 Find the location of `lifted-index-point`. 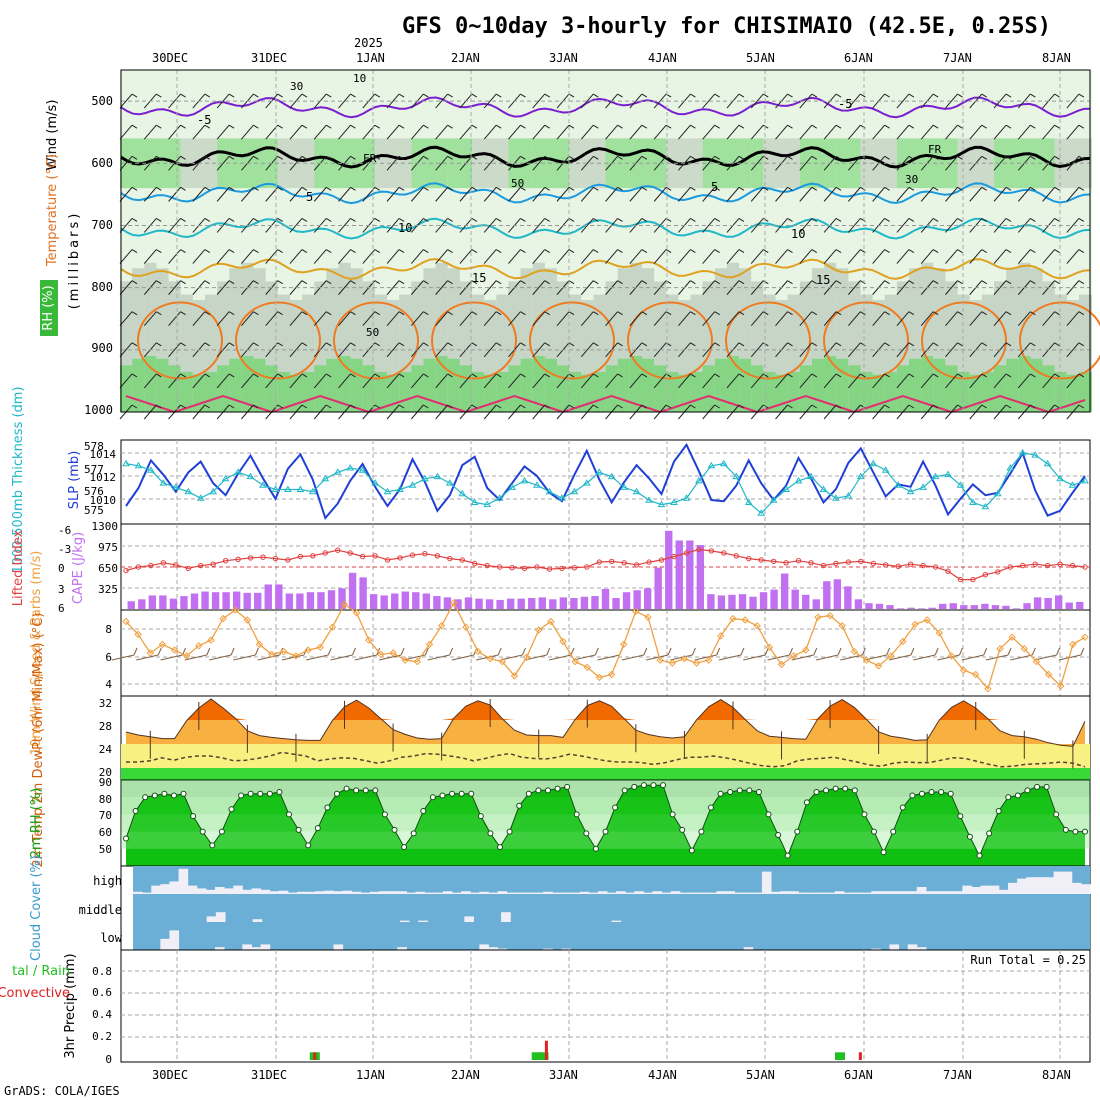

lifted-index-point is located at coordinates (649, 562).